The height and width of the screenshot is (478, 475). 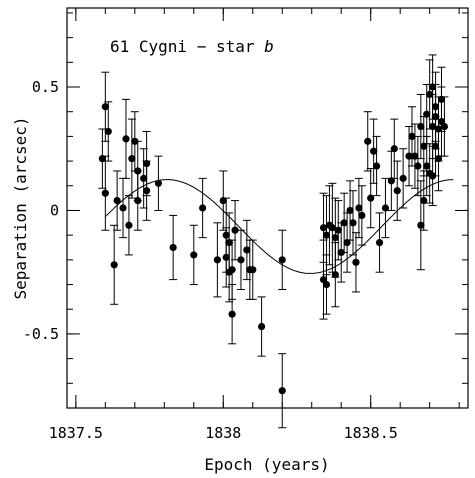 I want to click on chart-annotation: 61 Cygni − star b, so click(x=192, y=46).